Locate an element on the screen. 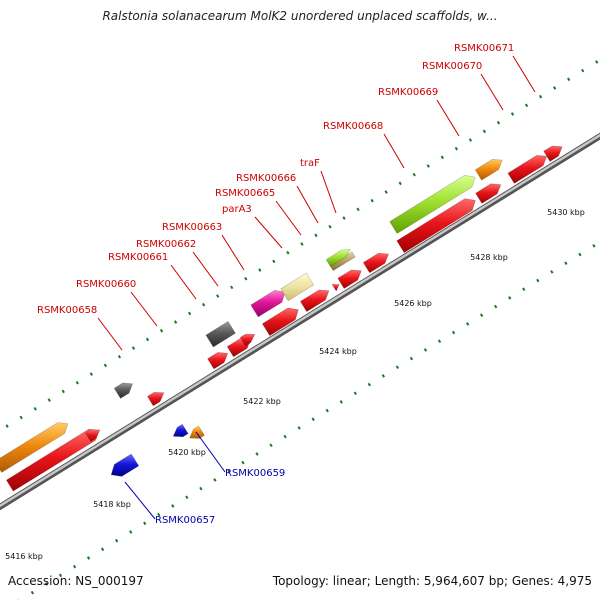 This screenshot has width=600, height=600. gene-label-forward: RSMK00661 is located at coordinates (138, 257).